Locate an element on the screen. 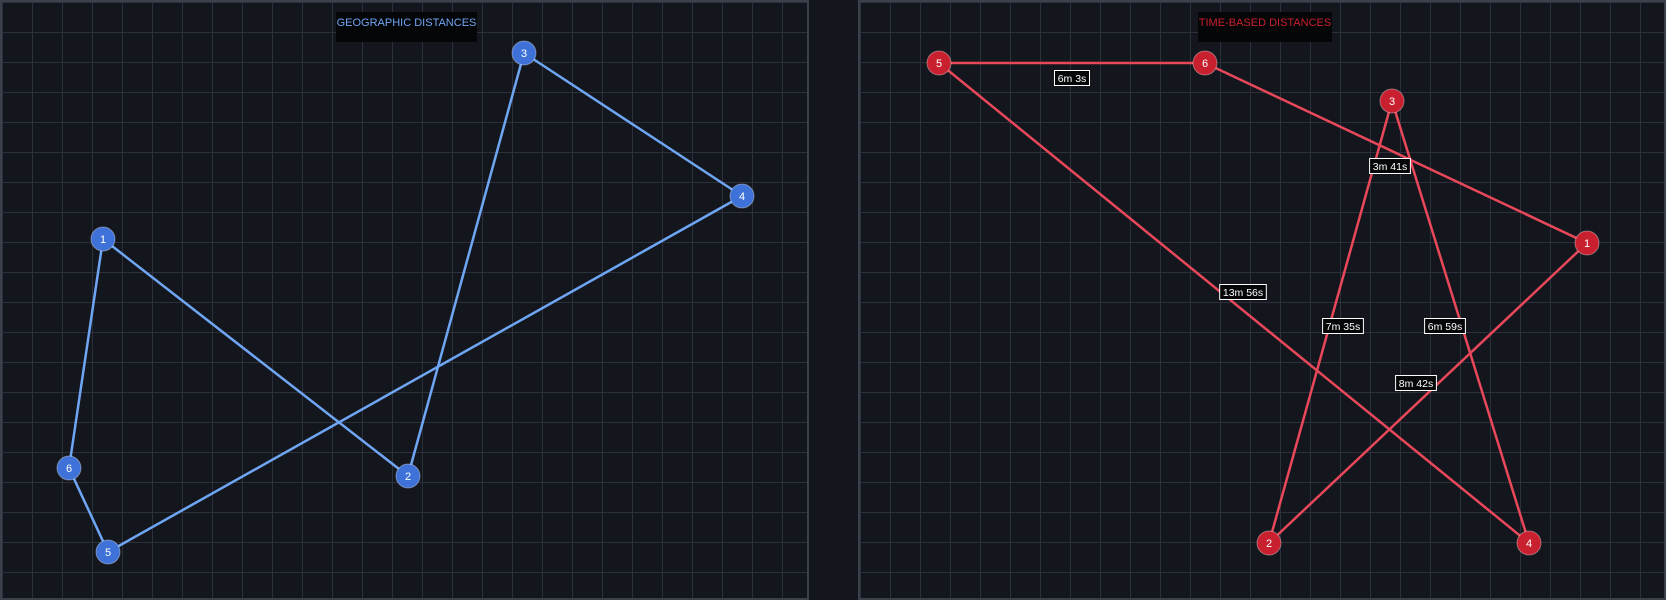  edge-label-text: 8m 42s is located at coordinates (1416, 384).